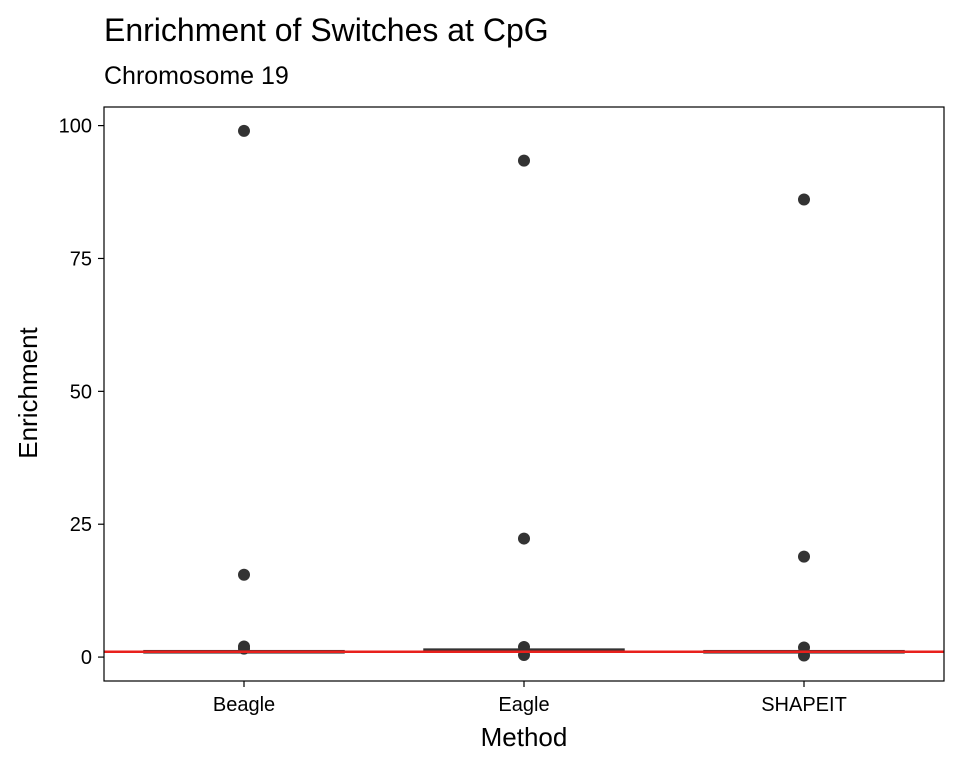  What do you see at coordinates (28, 392) in the screenshot?
I see `y-axis-title: Enrichment` at bounding box center [28, 392].